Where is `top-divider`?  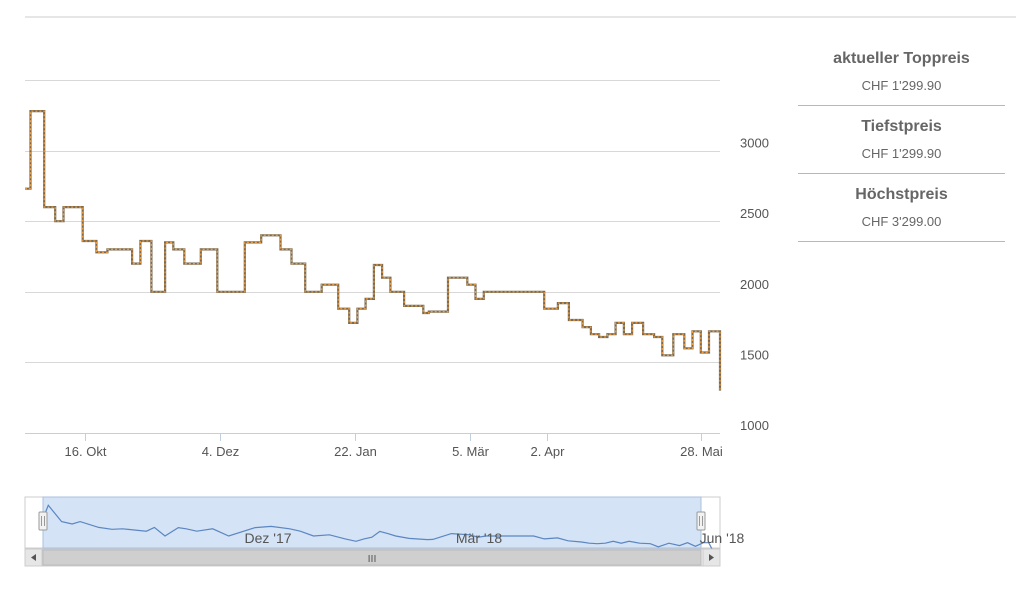
top-divider is located at coordinates (520, 17).